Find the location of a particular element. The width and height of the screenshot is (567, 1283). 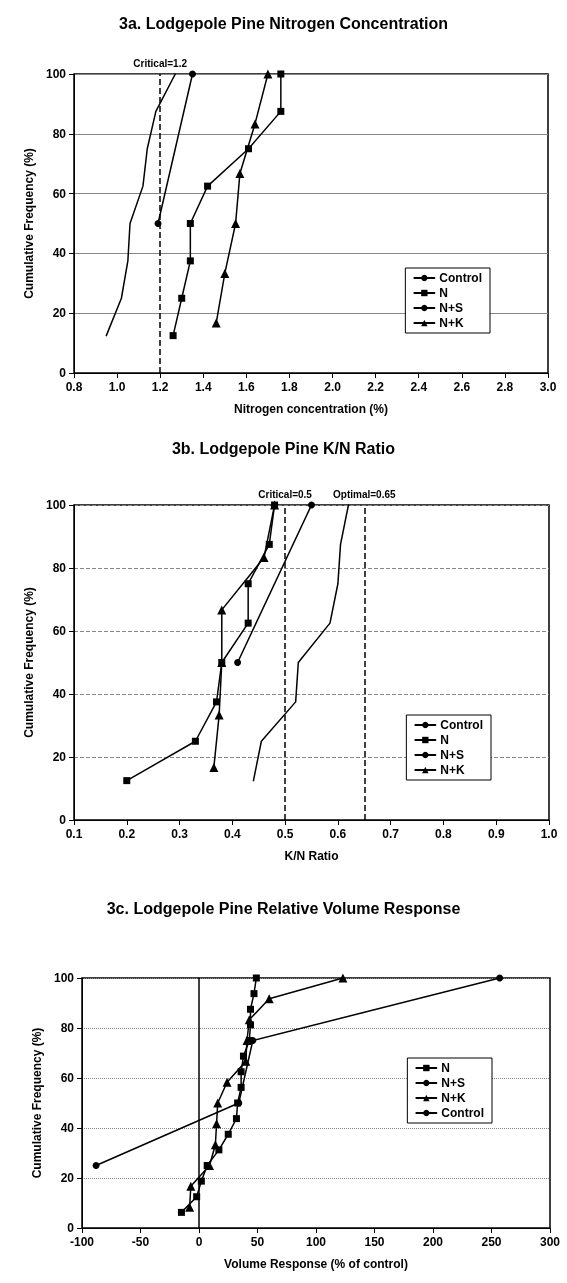

x-tick-label: 0 is located at coordinates (199, 1242).